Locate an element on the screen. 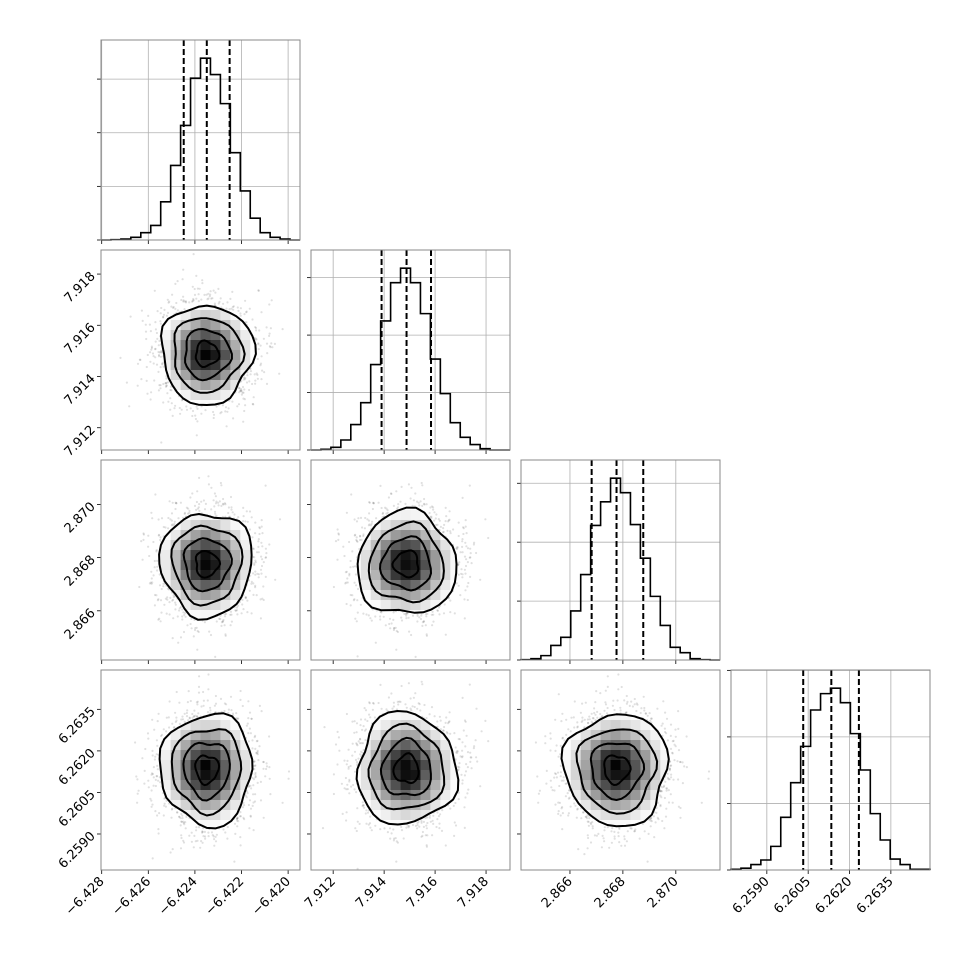  histogram-step-line is located at coordinates (200, 149).